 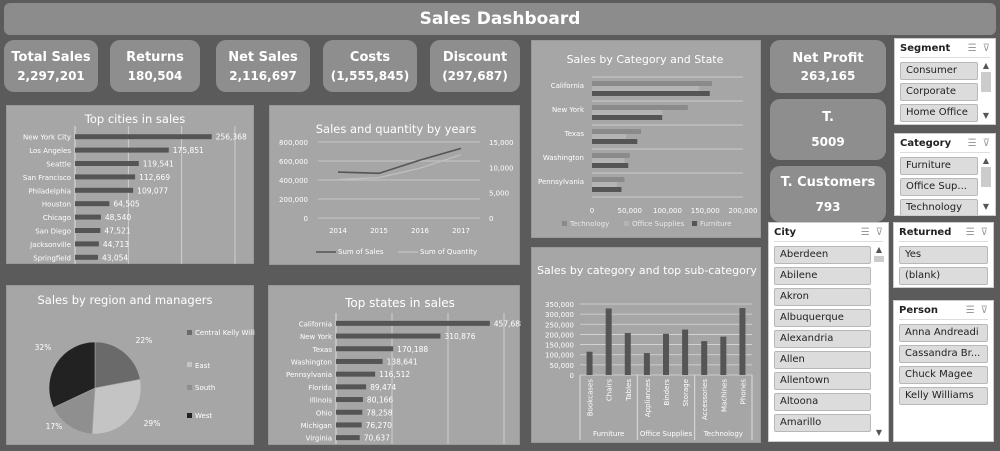 What do you see at coordinates (743, 211) in the screenshot?
I see `x-tick: 200,000` at bounding box center [743, 211].